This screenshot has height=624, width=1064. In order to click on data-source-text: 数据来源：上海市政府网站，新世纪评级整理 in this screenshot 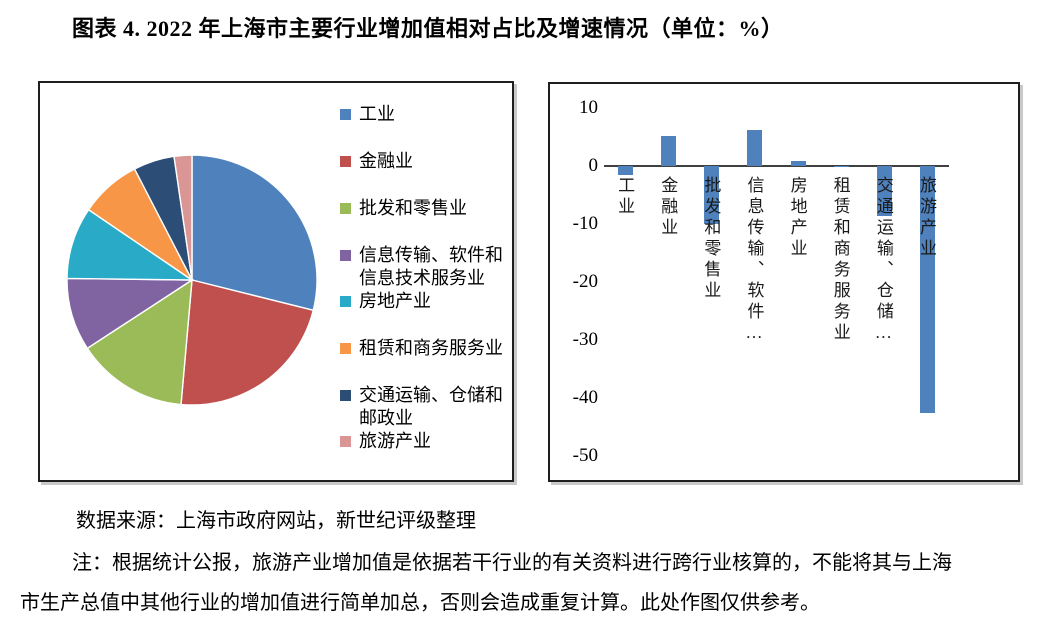, I will do `click(276, 521)`.